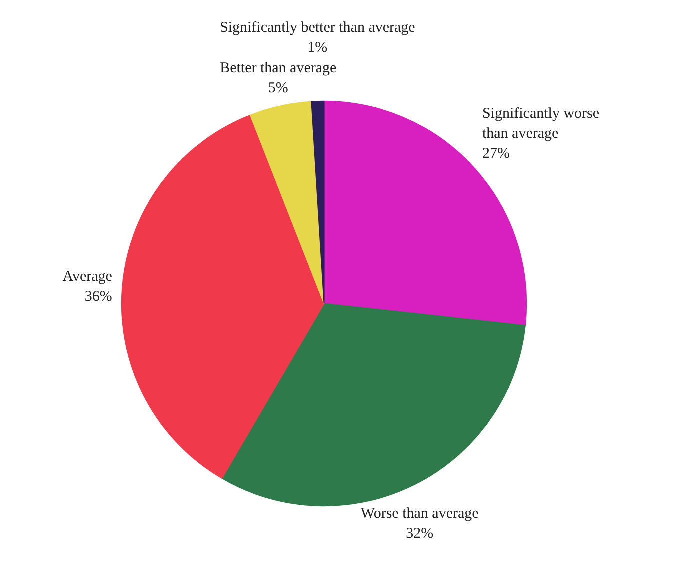  Describe the element at coordinates (98, 297) in the screenshot. I see `data-label: 36%` at that location.